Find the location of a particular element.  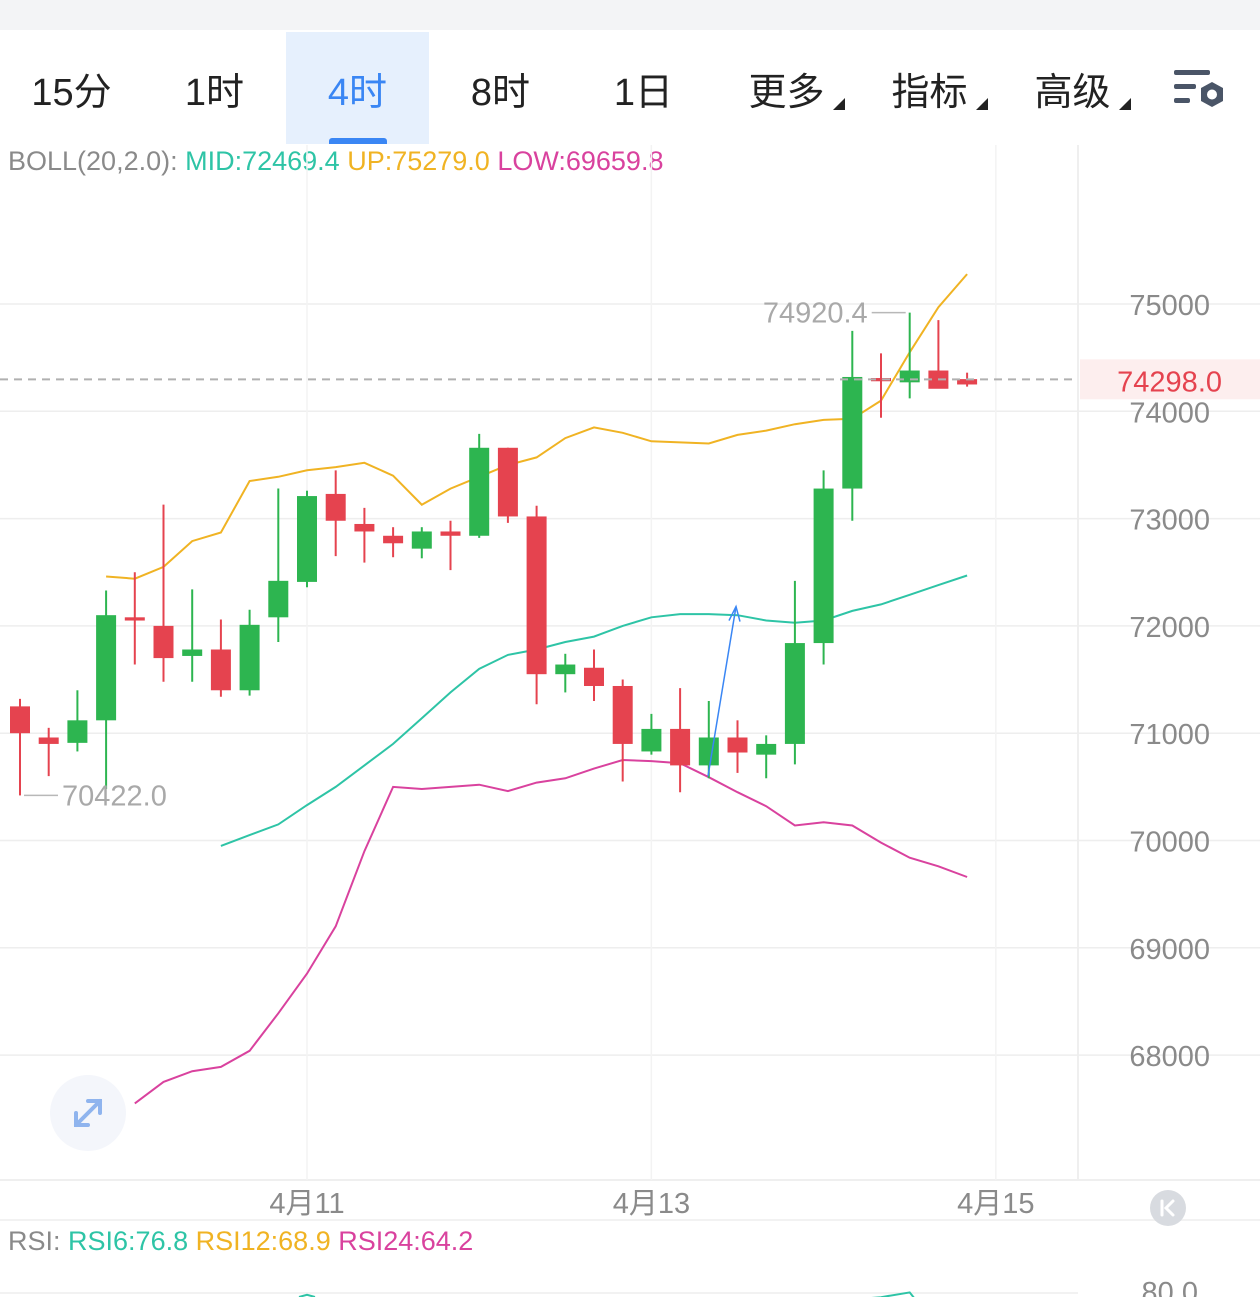

rsi24-value: RSI24:64.2 is located at coordinates (406, 1241).